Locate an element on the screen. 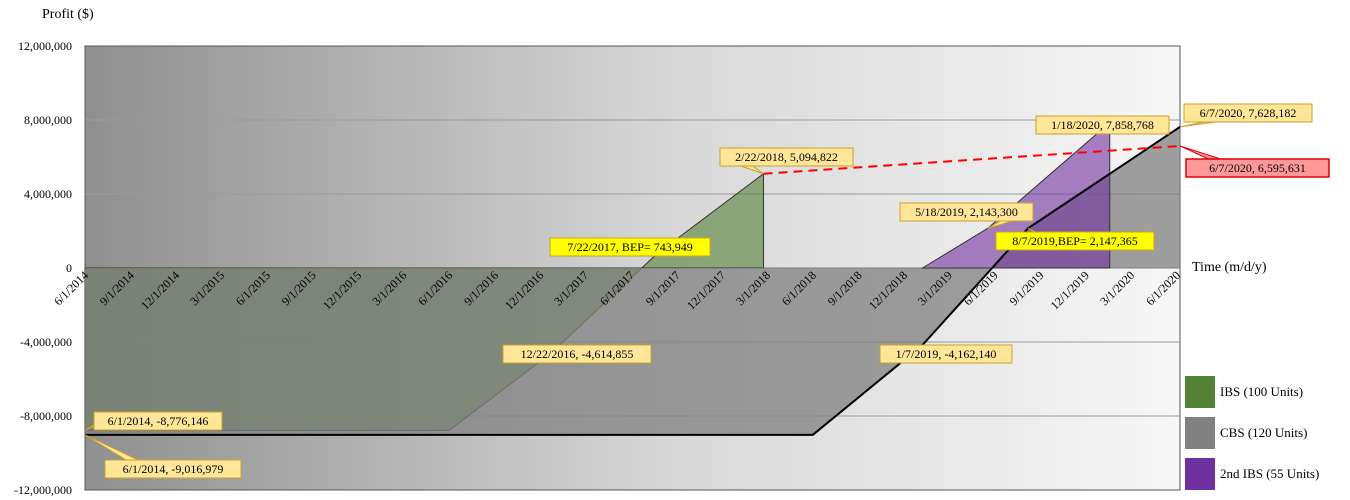 The width and height of the screenshot is (1350, 500). callout-label: 8/7/2019,BEP= 2,147,365 is located at coordinates (1074, 241).